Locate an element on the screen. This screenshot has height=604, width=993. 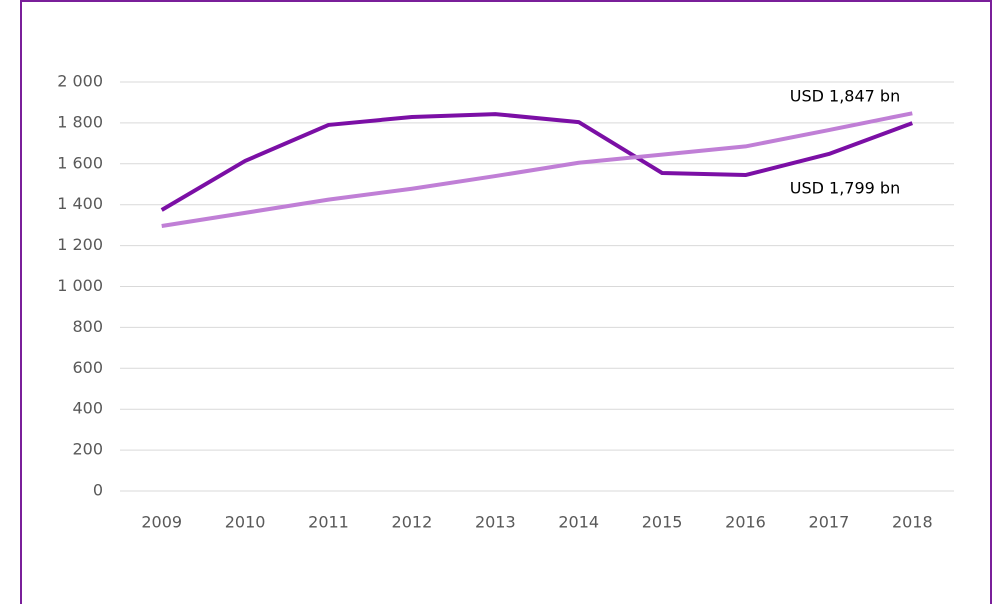
x-tick-label: 2014 is located at coordinates (578, 522).